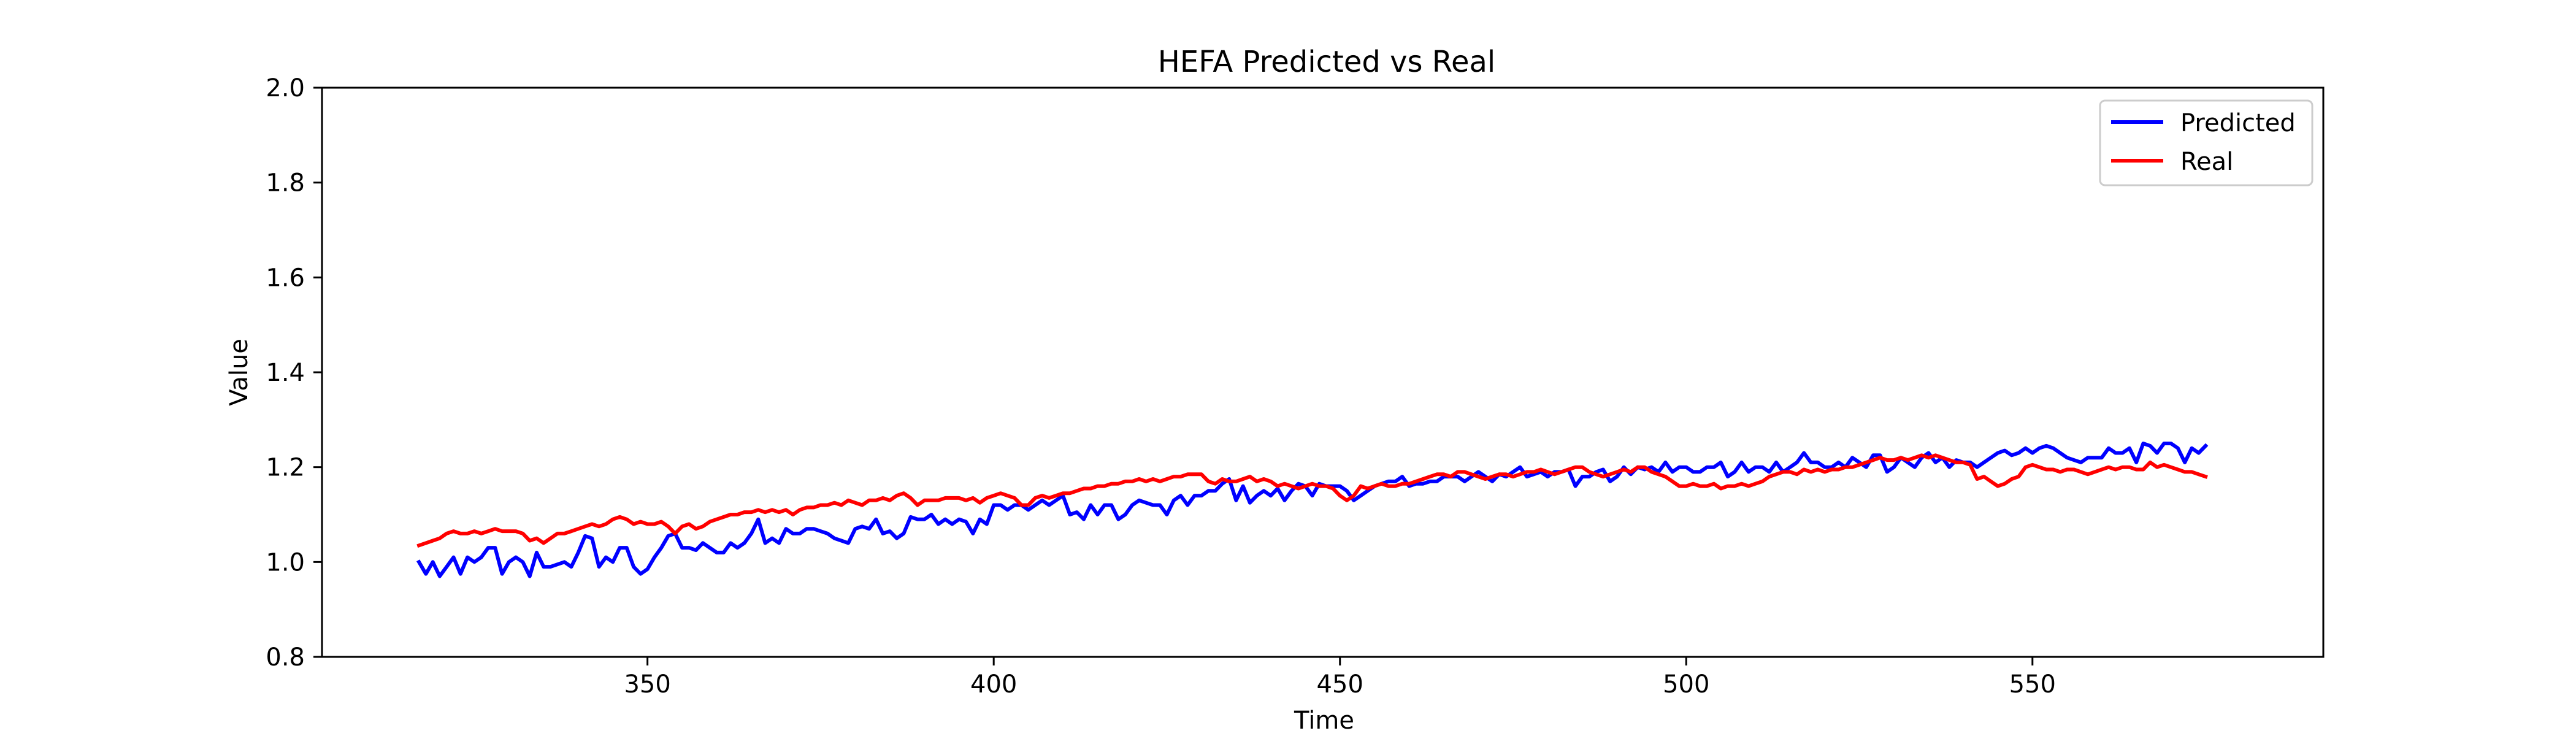  I want to click on y-tick-label: 1.6, so click(285, 278).